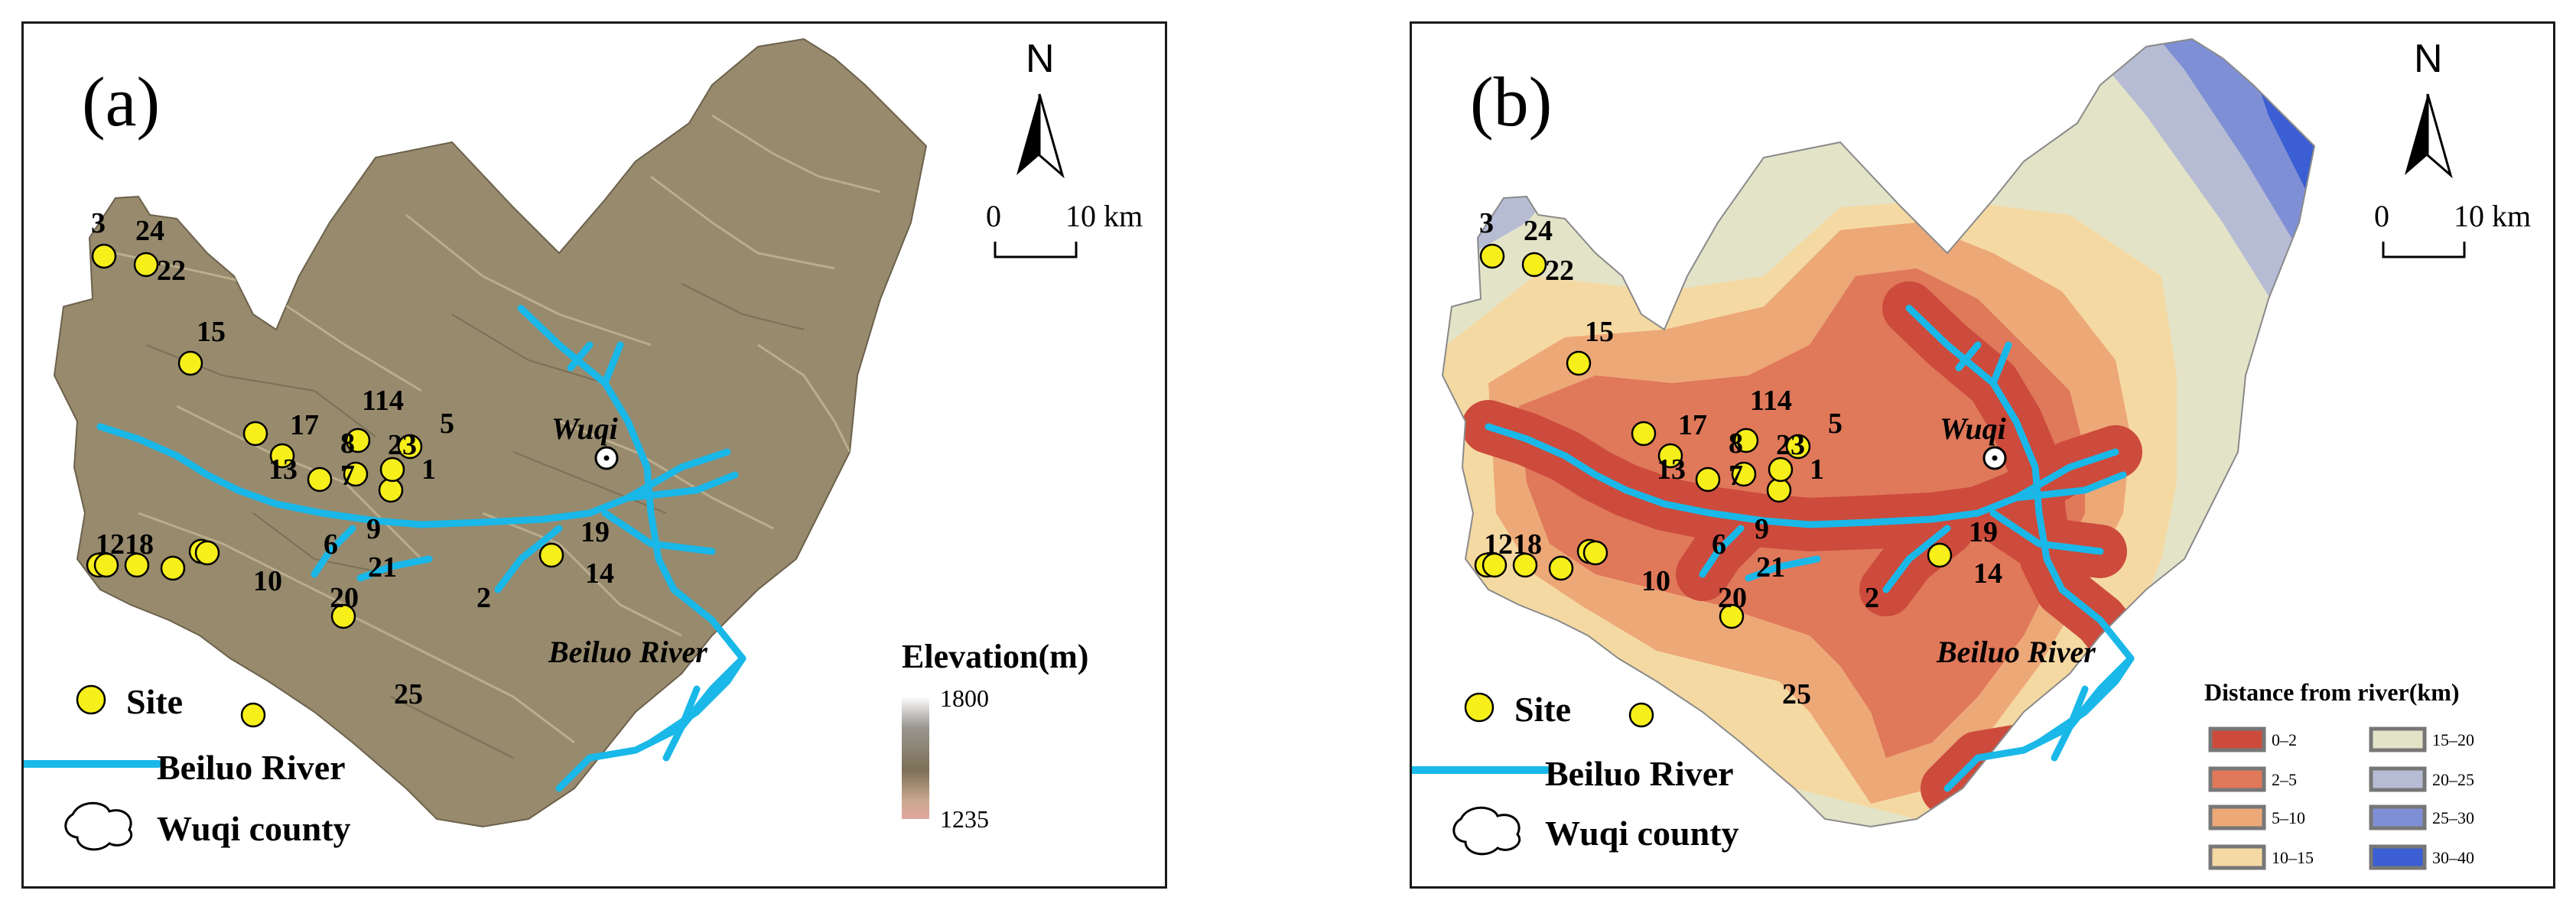 This screenshot has height=910, width=2576. What do you see at coordinates (1599, 332) in the screenshot?
I see `site-label: 15` at bounding box center [1599, 332].